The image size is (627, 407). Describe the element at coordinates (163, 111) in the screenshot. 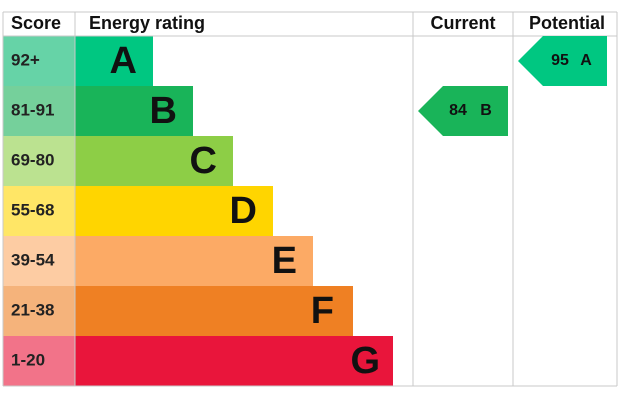

I see `band-letter: B` at that location.